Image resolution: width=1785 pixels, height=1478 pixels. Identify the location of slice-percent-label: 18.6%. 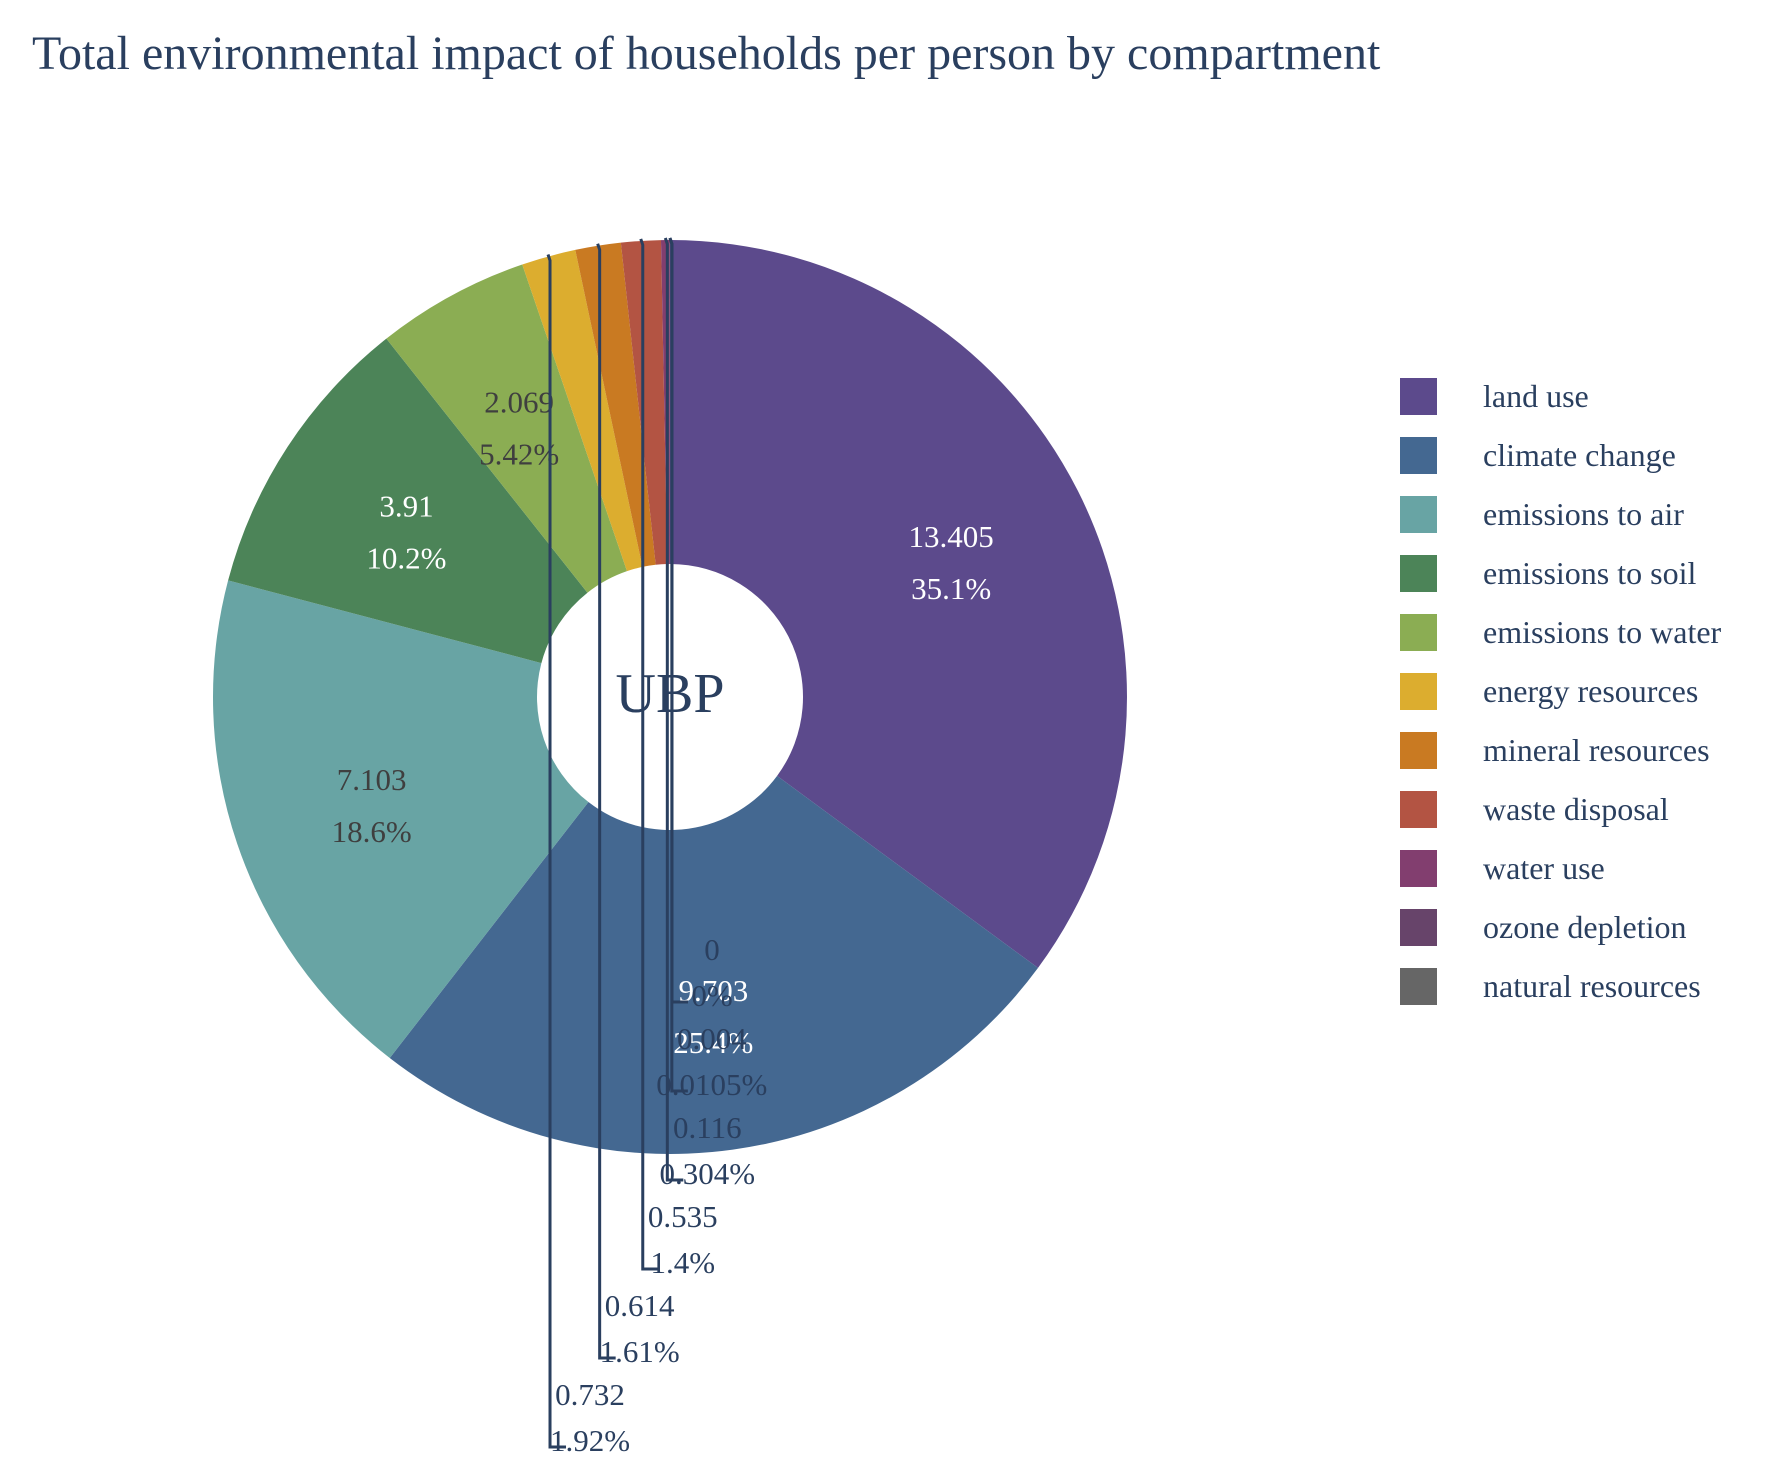
(372, 831).